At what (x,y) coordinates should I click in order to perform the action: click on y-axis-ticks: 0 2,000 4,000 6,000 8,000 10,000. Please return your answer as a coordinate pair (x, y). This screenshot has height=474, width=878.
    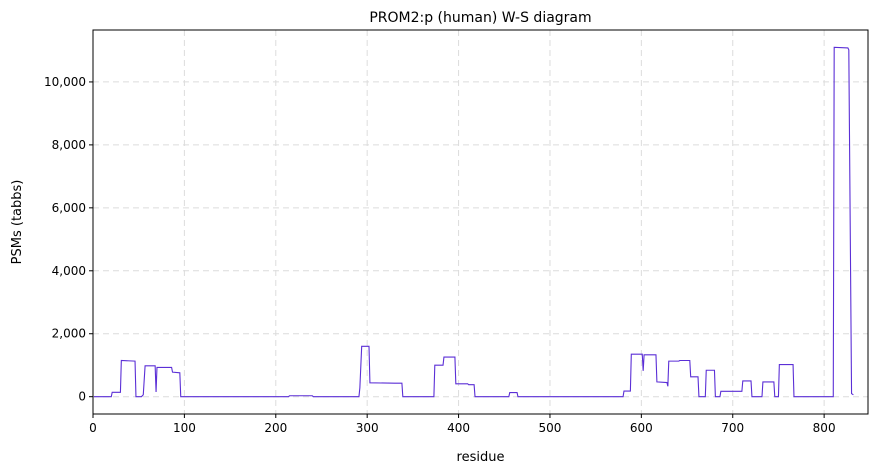
    Looking at the image, I should click on (68, 239).